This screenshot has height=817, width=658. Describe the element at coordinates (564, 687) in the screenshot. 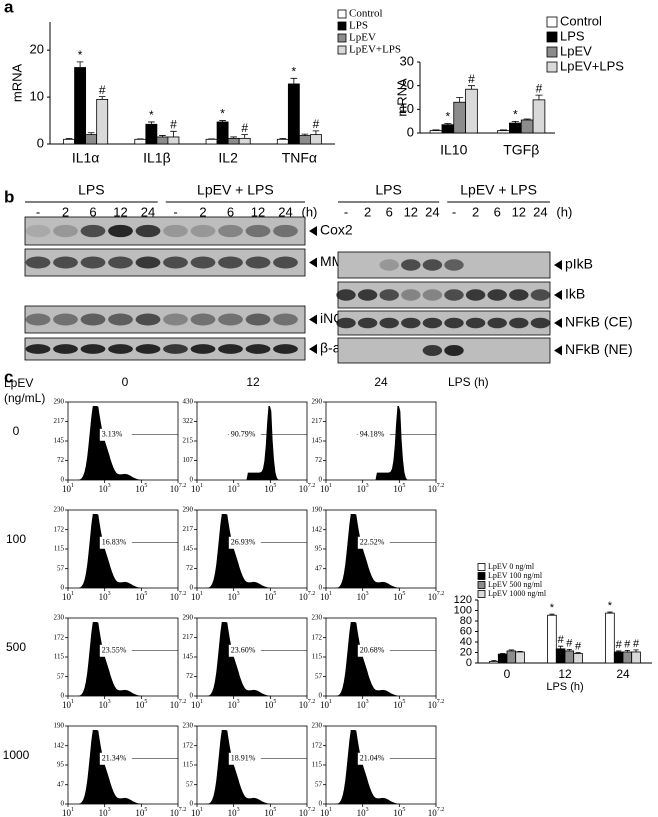

I see `x-axis-label: LPS (h)` at that location.